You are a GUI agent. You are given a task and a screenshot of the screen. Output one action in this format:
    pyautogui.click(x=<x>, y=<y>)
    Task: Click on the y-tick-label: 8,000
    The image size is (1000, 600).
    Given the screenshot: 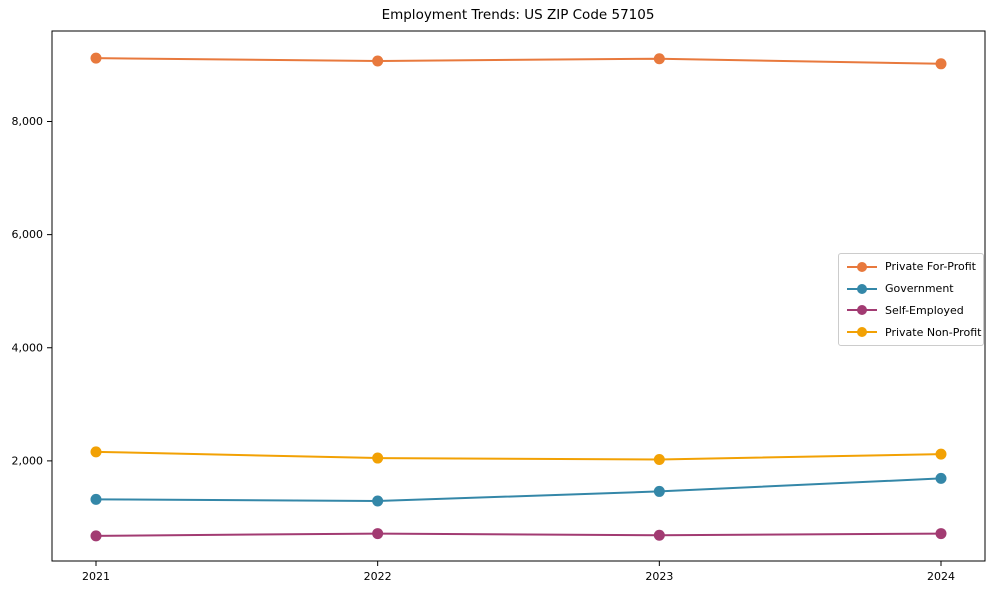 What is the action you would take?
    pyautogui.click(x=28, y=121)
    